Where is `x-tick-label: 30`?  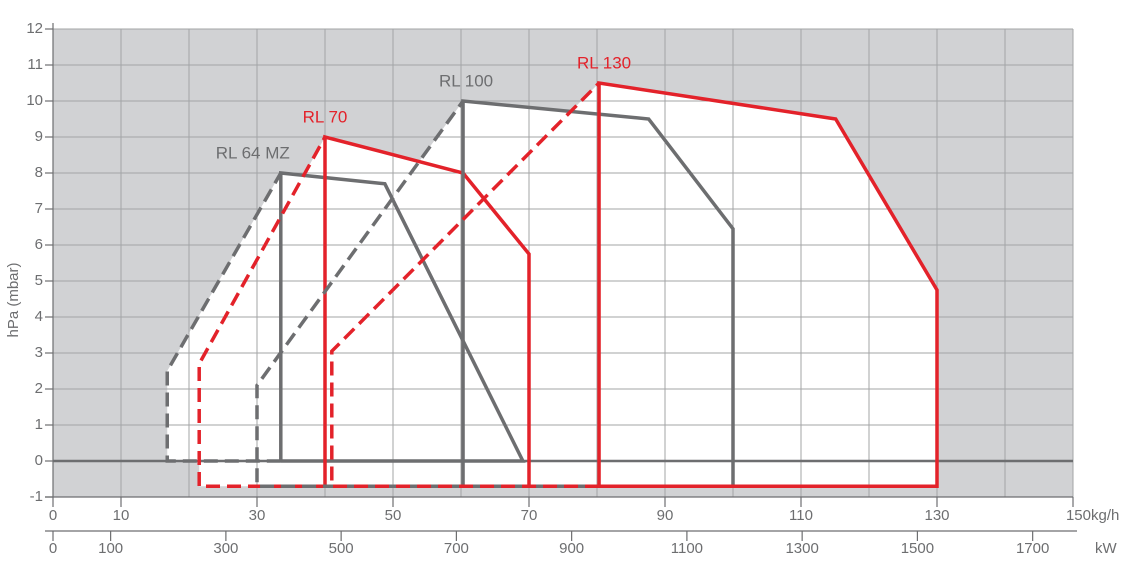
x-tick-label: 30 is located at coordinates (257, 515).